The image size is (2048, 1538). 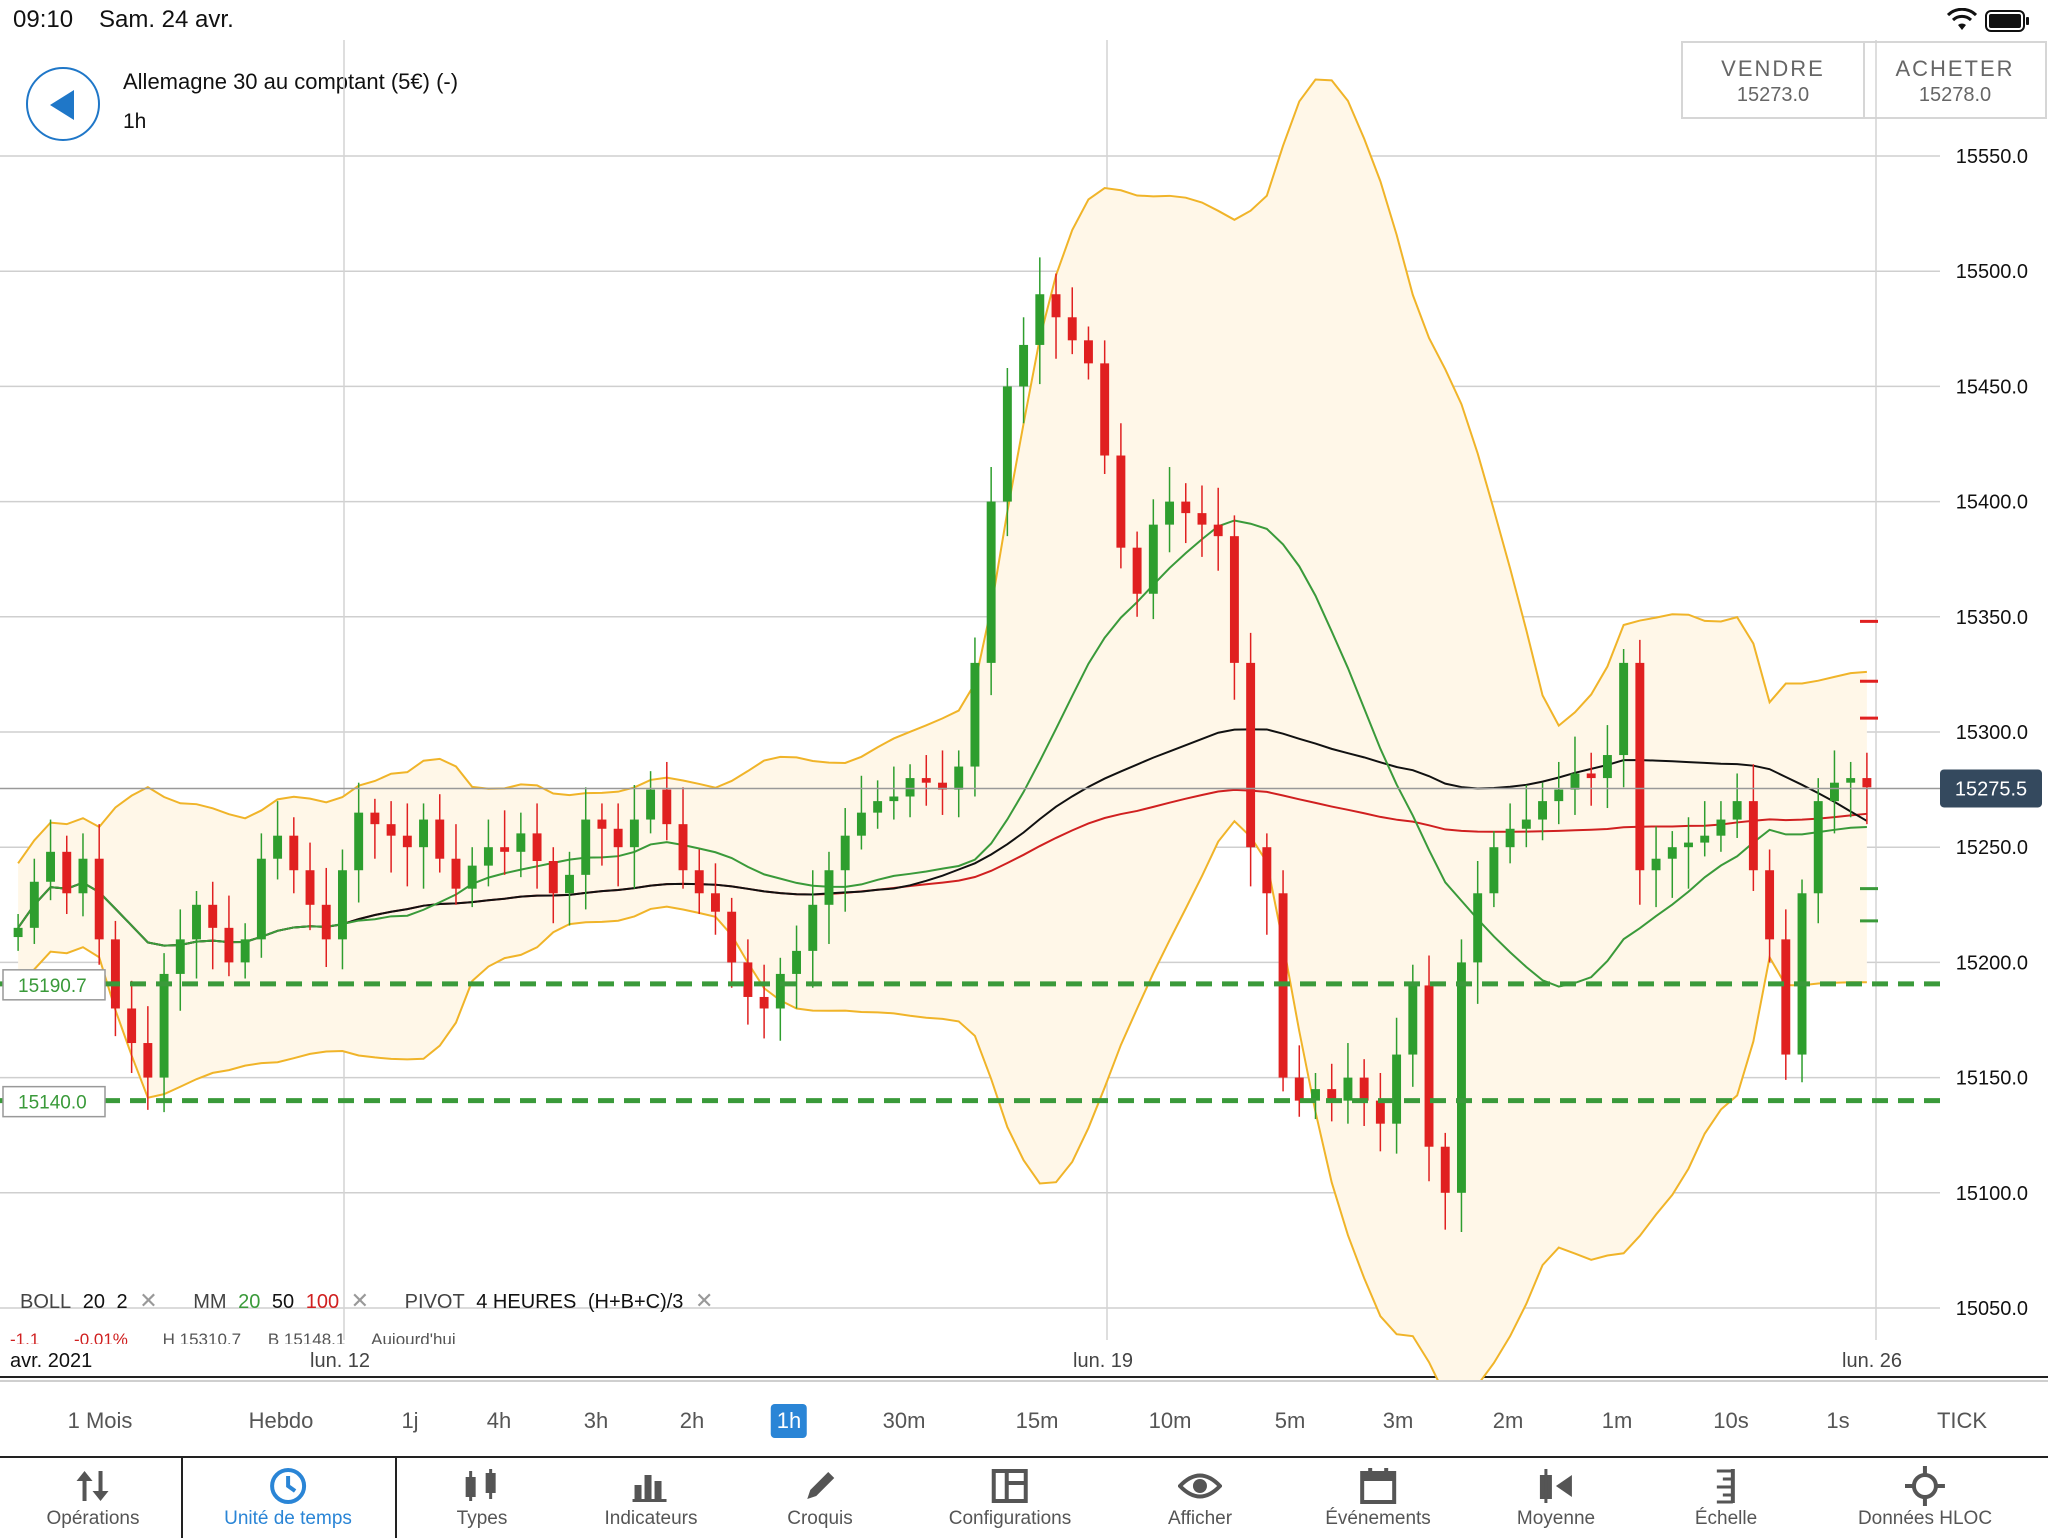 What do you see at coordinates (1726, 1486) in the screenshot?
I see `scale-icon` at bounding box center [1726, 1486].